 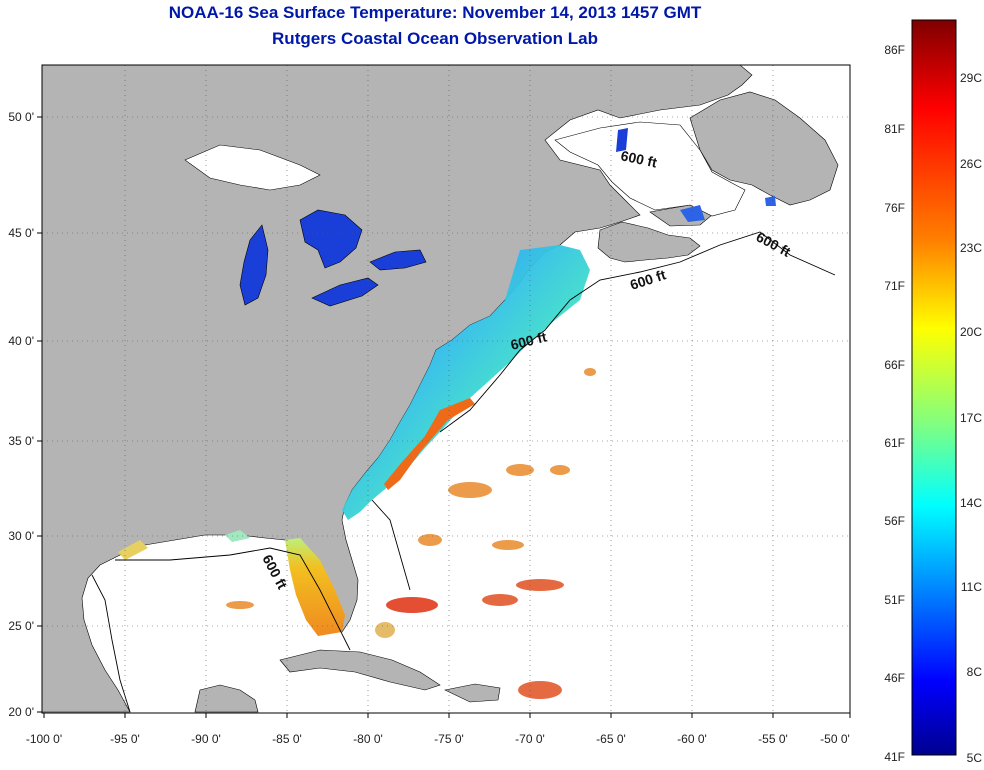 I want to click on cb-f-label: 76F, so click(x=894, y=208).